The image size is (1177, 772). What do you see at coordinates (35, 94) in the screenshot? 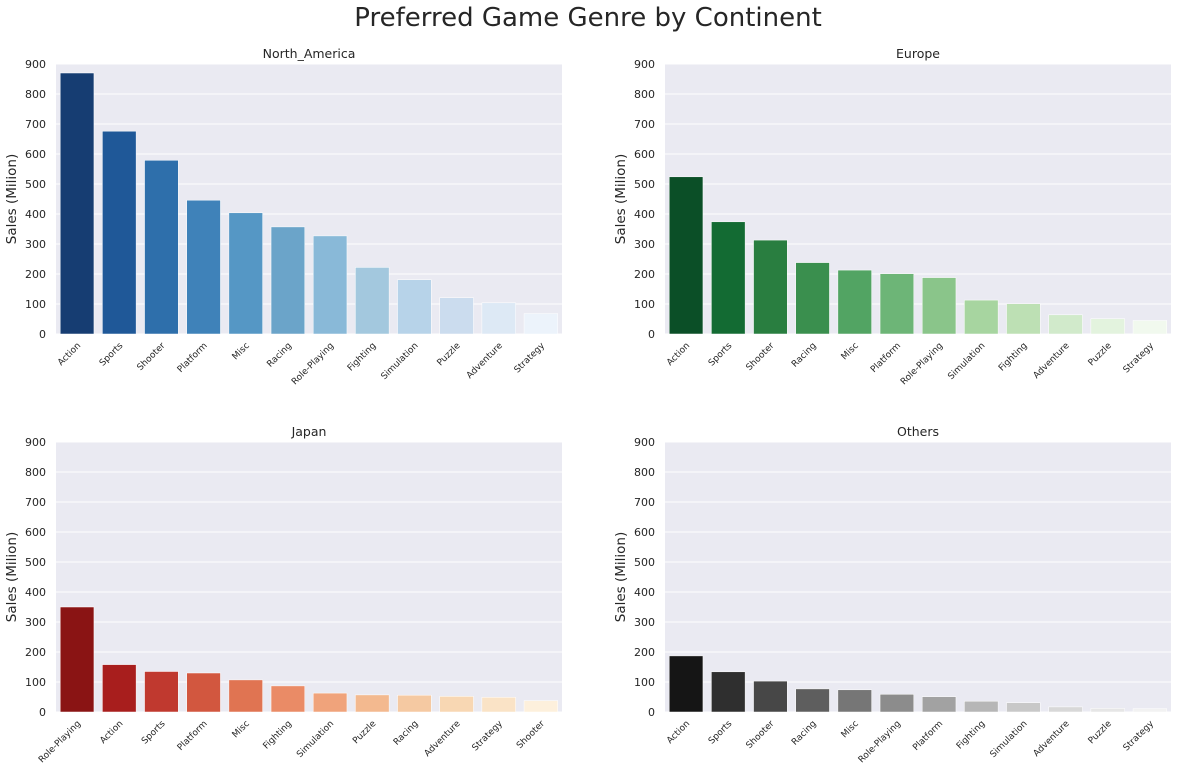
I see `y-tick-label: 800` at bounding box center [35, 94].